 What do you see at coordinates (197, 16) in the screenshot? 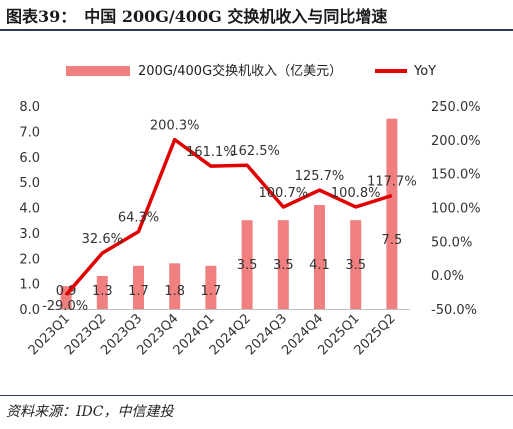
I see `figure-title: 图表39： 中国 200G/400G 交换机收入与同比增速` at bounding box center [197, 16].